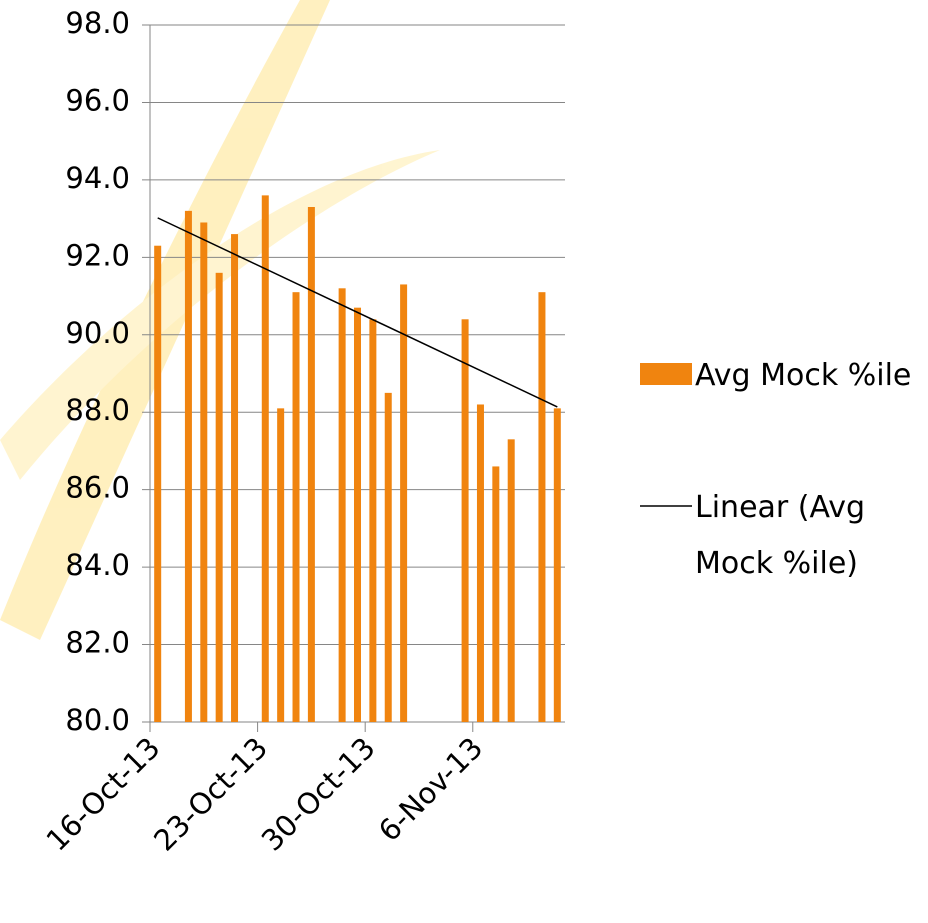 The width and height of the screenshot is (928, 923). I want to click on y-tick-label: 82.0, so click(97, 643).